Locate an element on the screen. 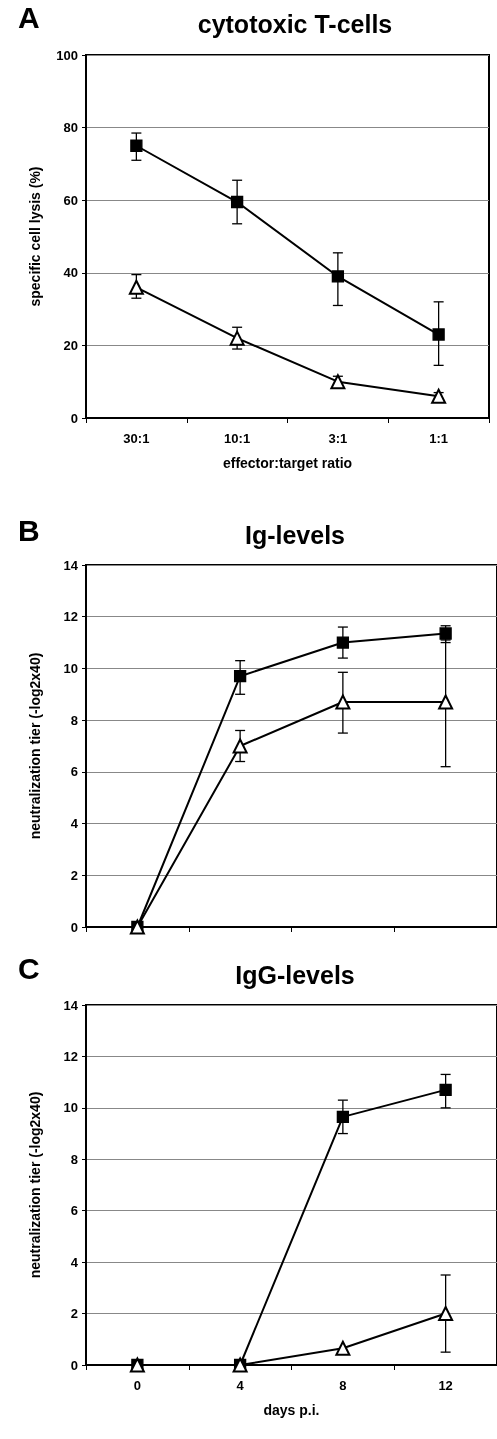 The width and height of the screenshot is (497, 1439). x-tick-label: 8 is located at coordinates (343, 1385).